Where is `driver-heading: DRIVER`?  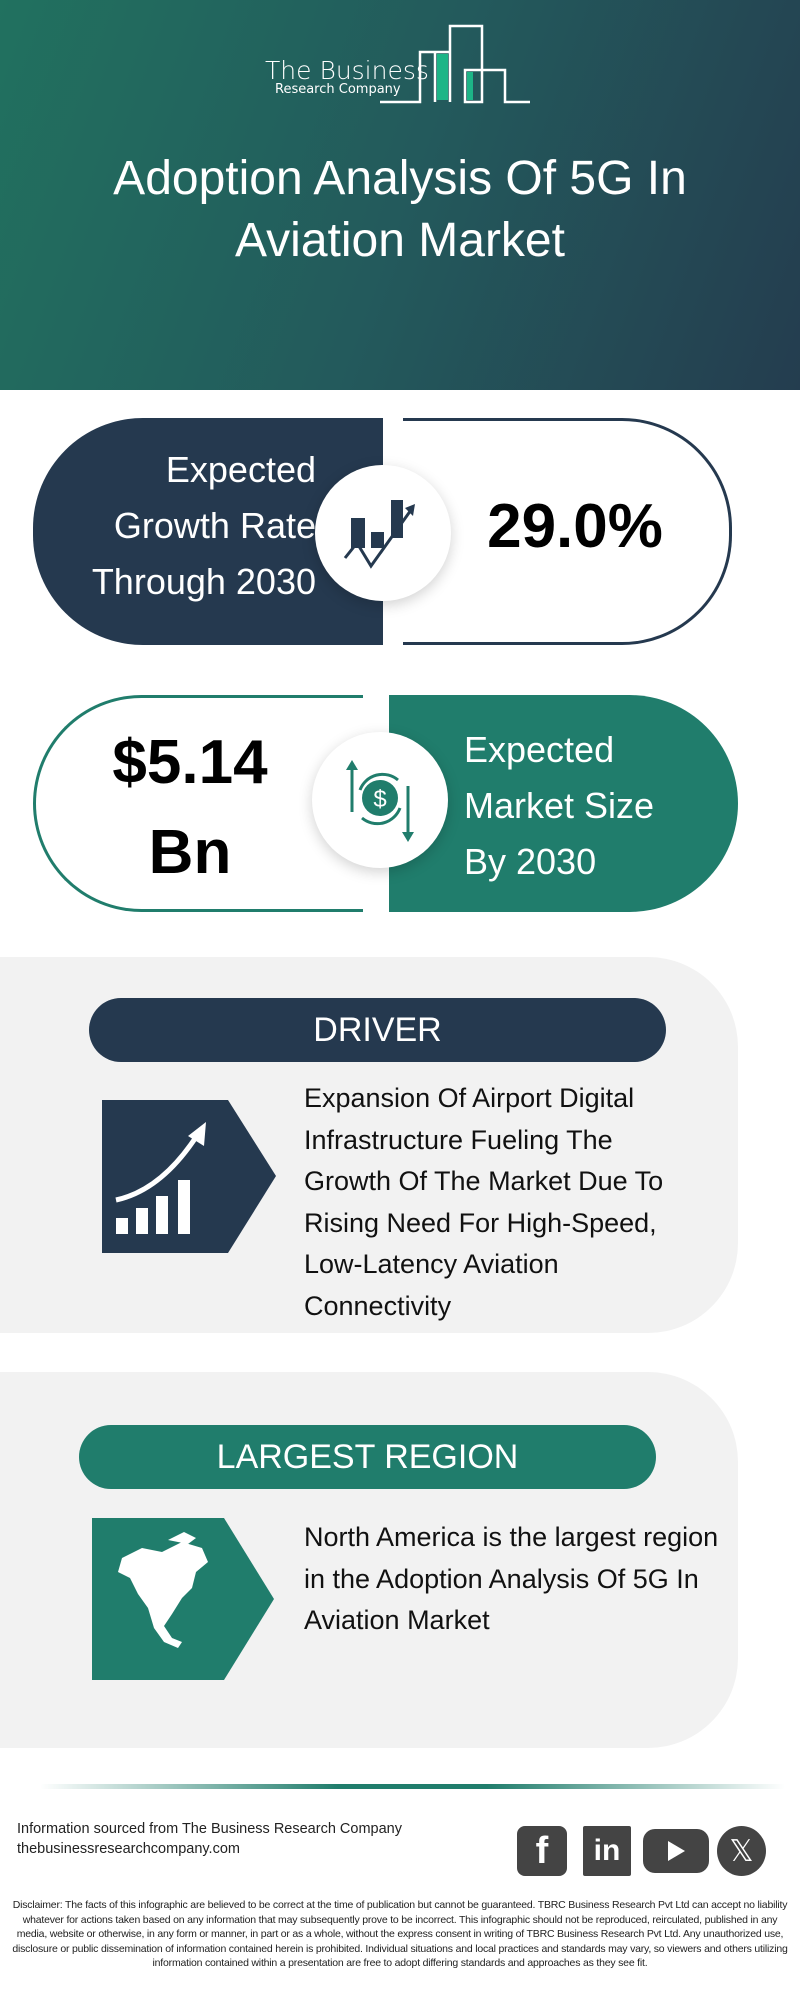 driver-heading: DRIVER is located at coordinates (377, 1030).